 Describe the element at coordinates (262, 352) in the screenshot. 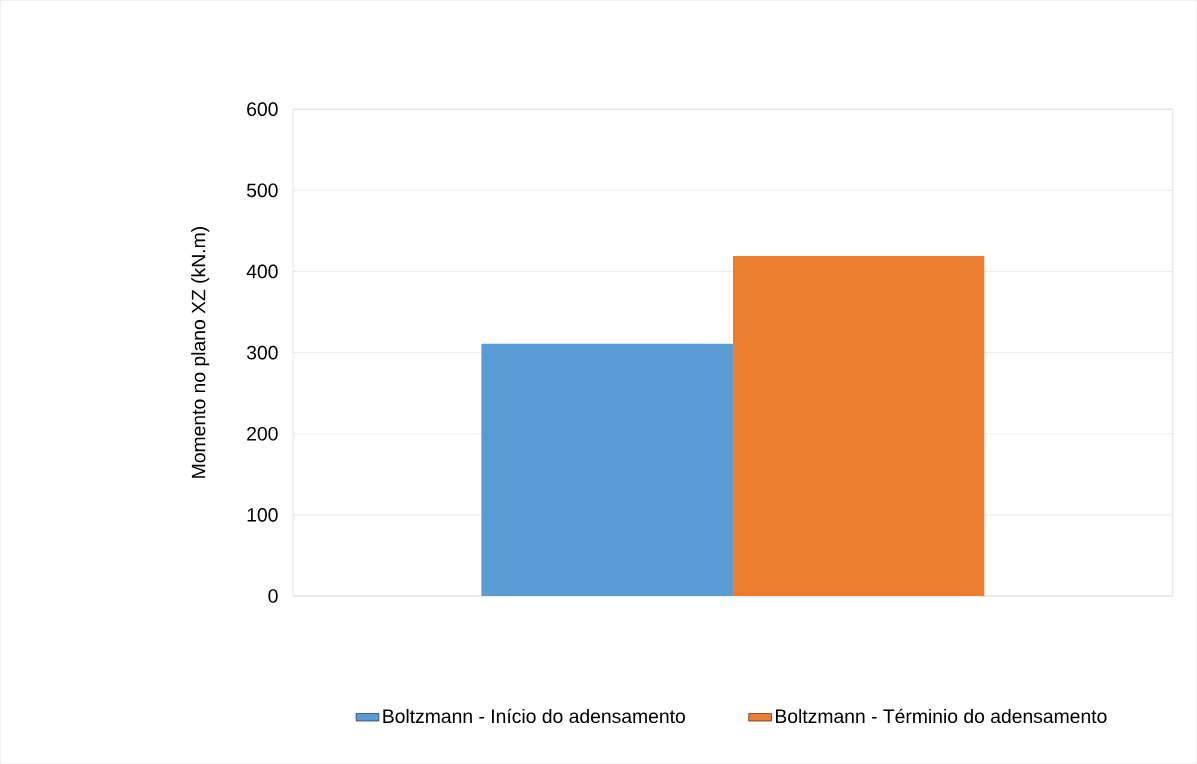

I see `y-tick-label: 300` at that location.